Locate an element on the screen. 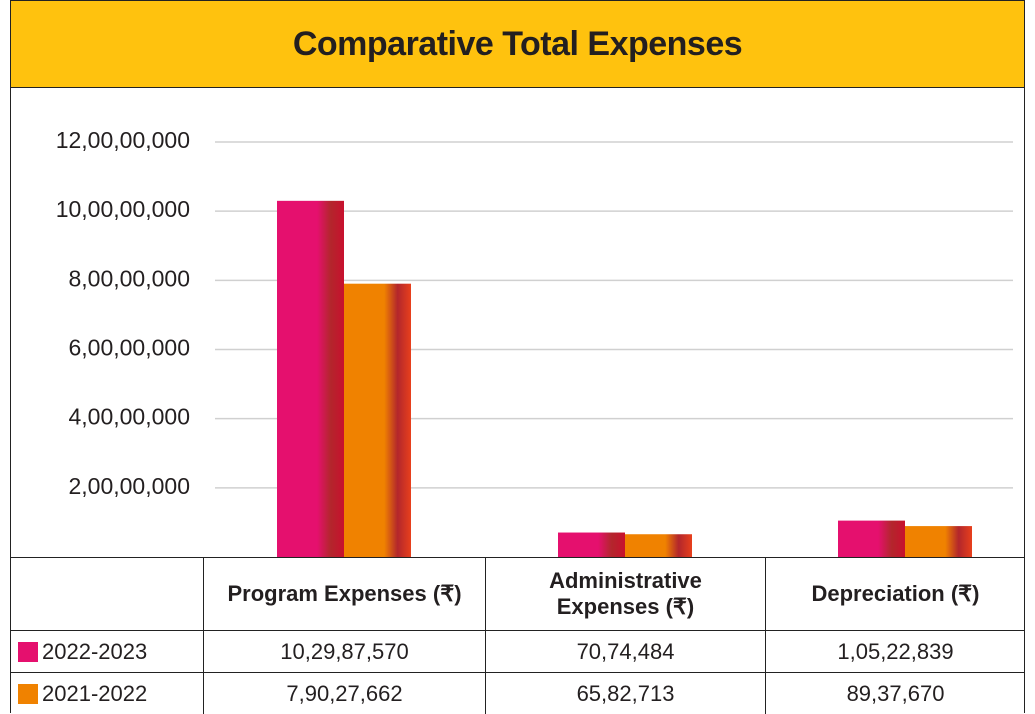 Image resolution: width=1035 pixels, height=714 pixels. data-label: 1,05,22,839 is located at coordinates (895, 651).